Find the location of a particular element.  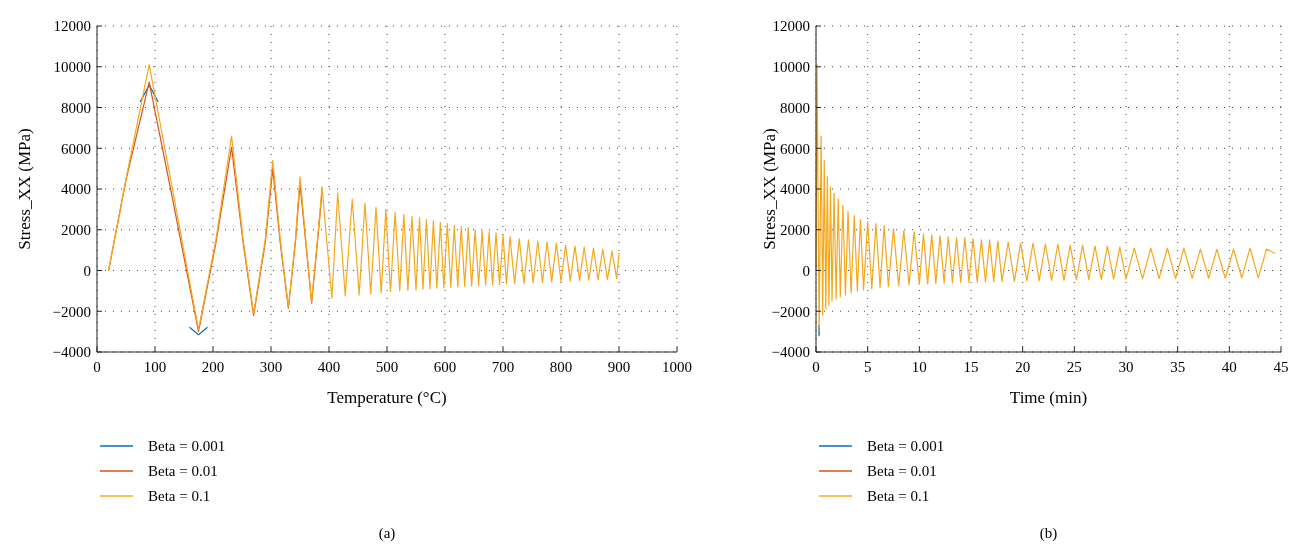

x-tick-label: 500 is located at coordinates (387, 367).